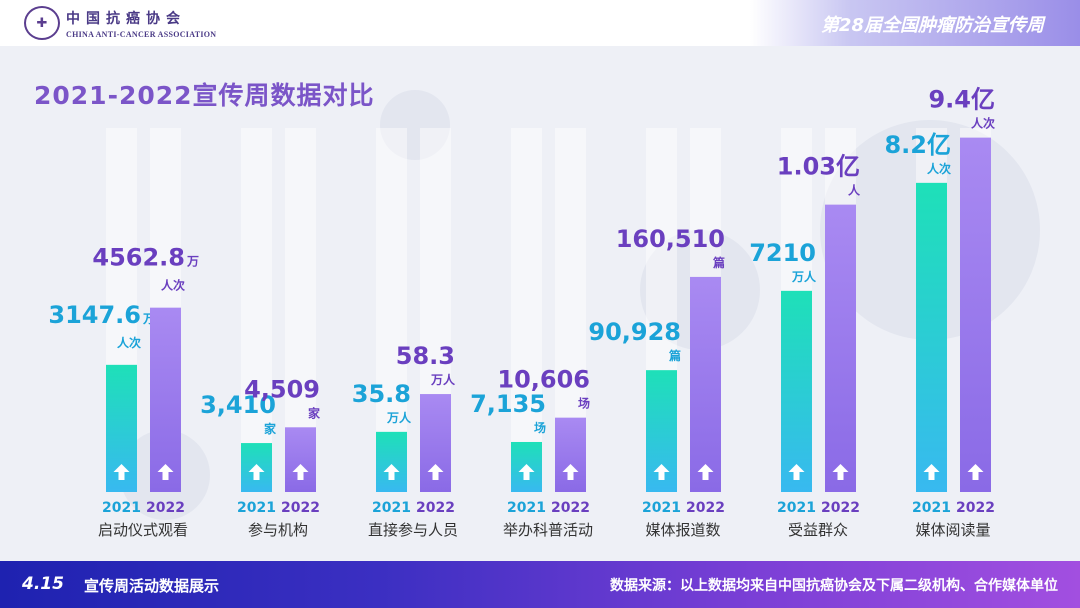 The height and width of the screenshot is (608, 1080). What do you see at coordinates (141, 34) in the screenshot?
I see `logo-english-name: CHINA ANTI-CANCER ASSOCIATION` at bounding box center [141, 34].